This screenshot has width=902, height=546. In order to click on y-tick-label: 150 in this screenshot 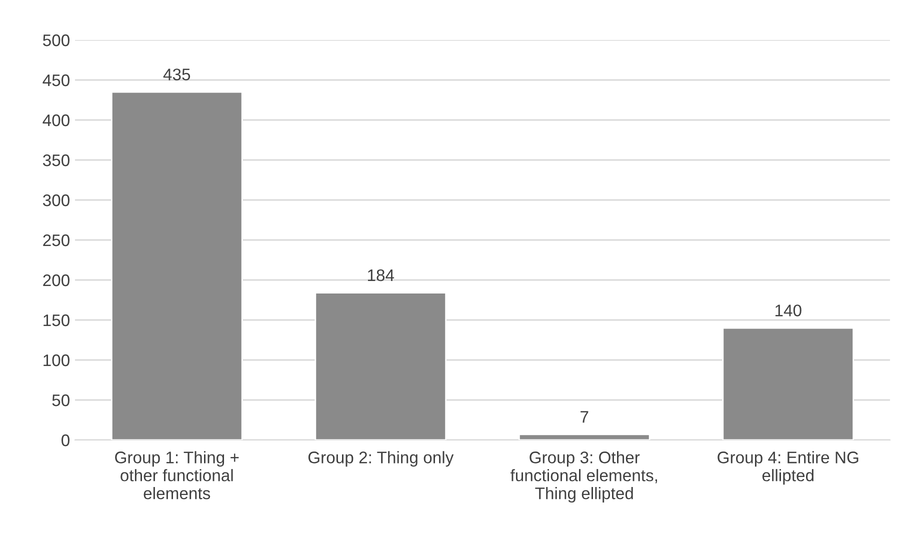, I will do `click(57, 320)`.